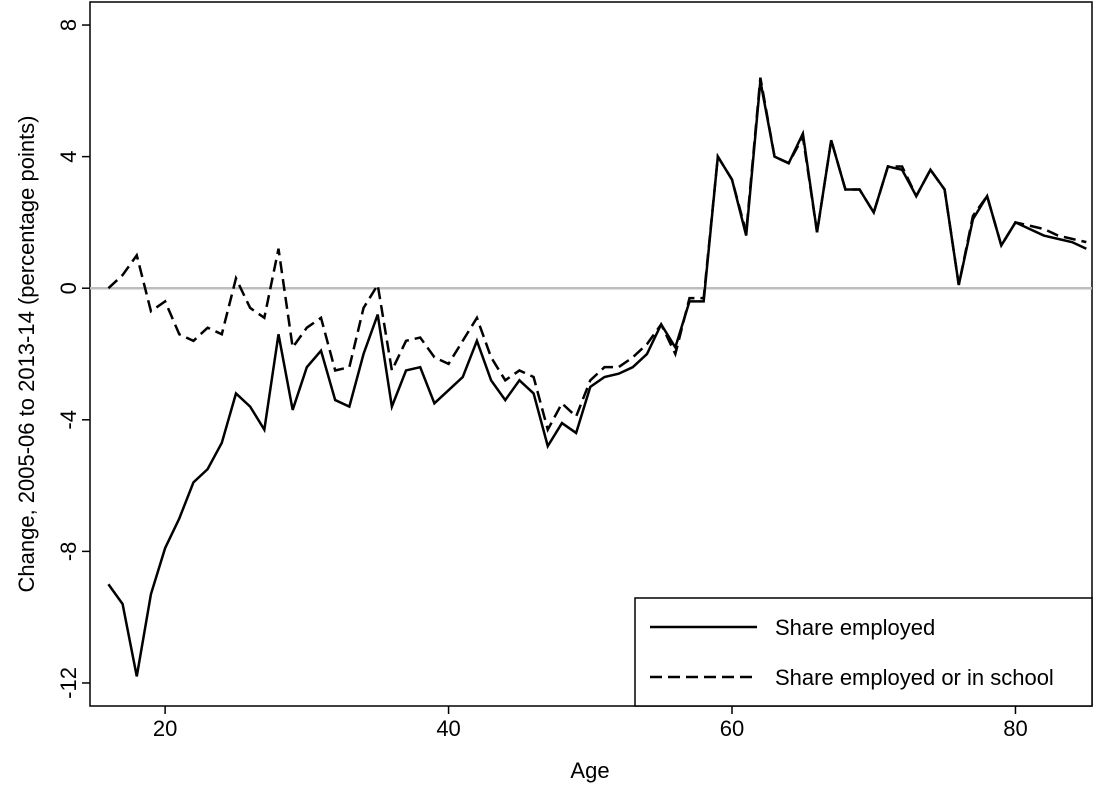 Image resolution: width=1098 pixels, height=787 pixels. What do you see at coordinates (68, 420) in the screenshot?
I see `y-tick-label: -4` at bounding box center [68, 420].